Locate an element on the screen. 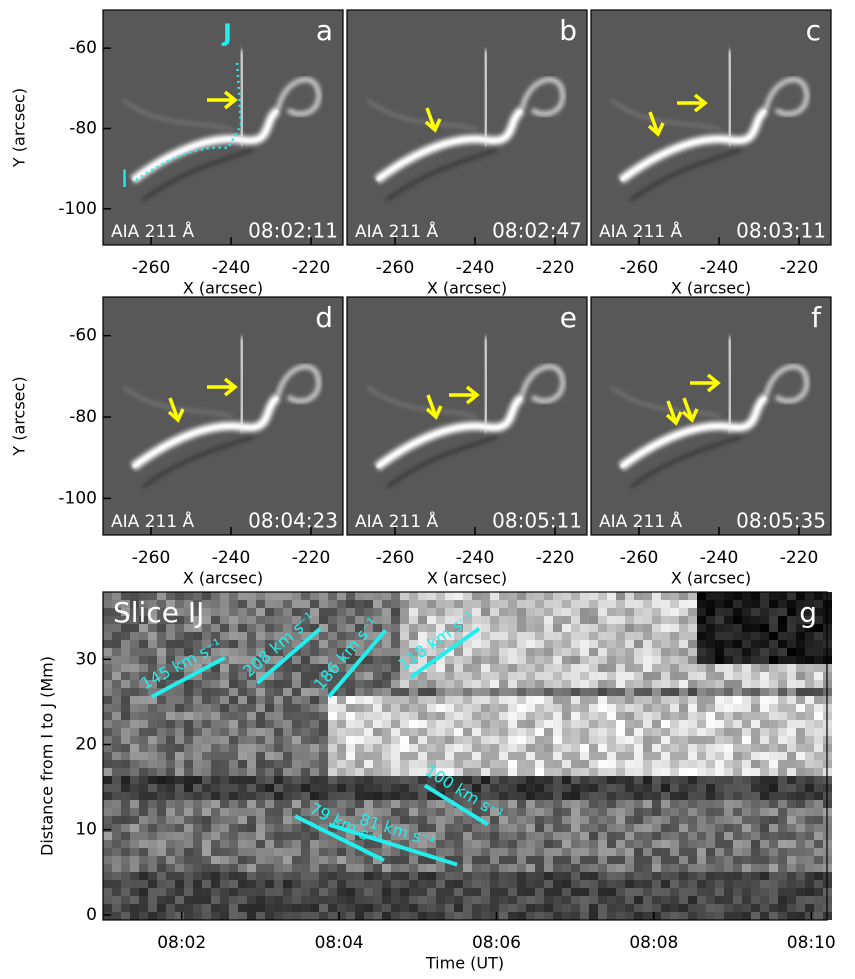  slice-title: Slice IJ is located at coordinates (158, 612).